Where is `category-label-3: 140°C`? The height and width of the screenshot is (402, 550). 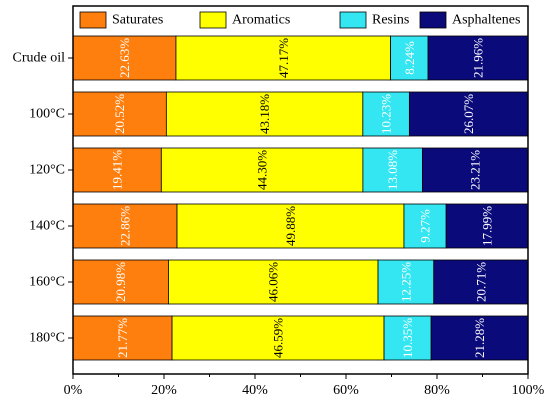 category-label-3: 140°C is located at coordinates (47, 226).